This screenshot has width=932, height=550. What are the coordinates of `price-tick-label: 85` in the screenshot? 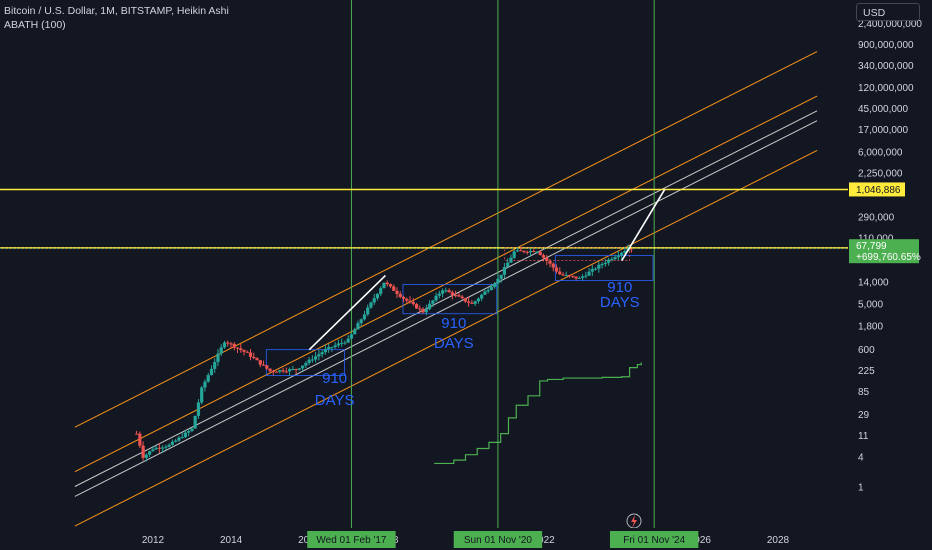 It's located at (864, 392).